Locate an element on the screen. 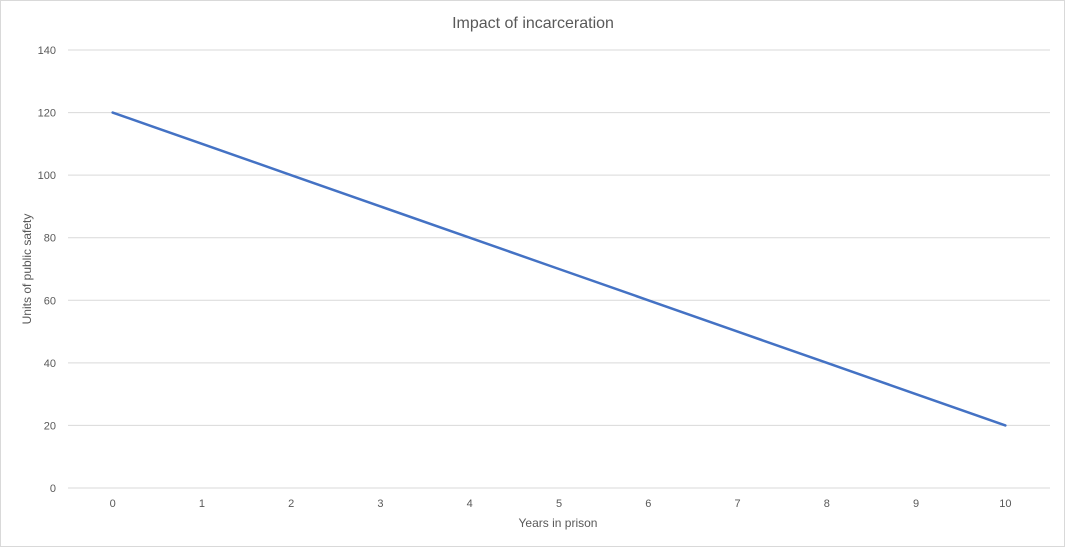 The height and width of the screenshot is (555, 1065). y-tick-label: 60 is located at coordinates (50, 301).